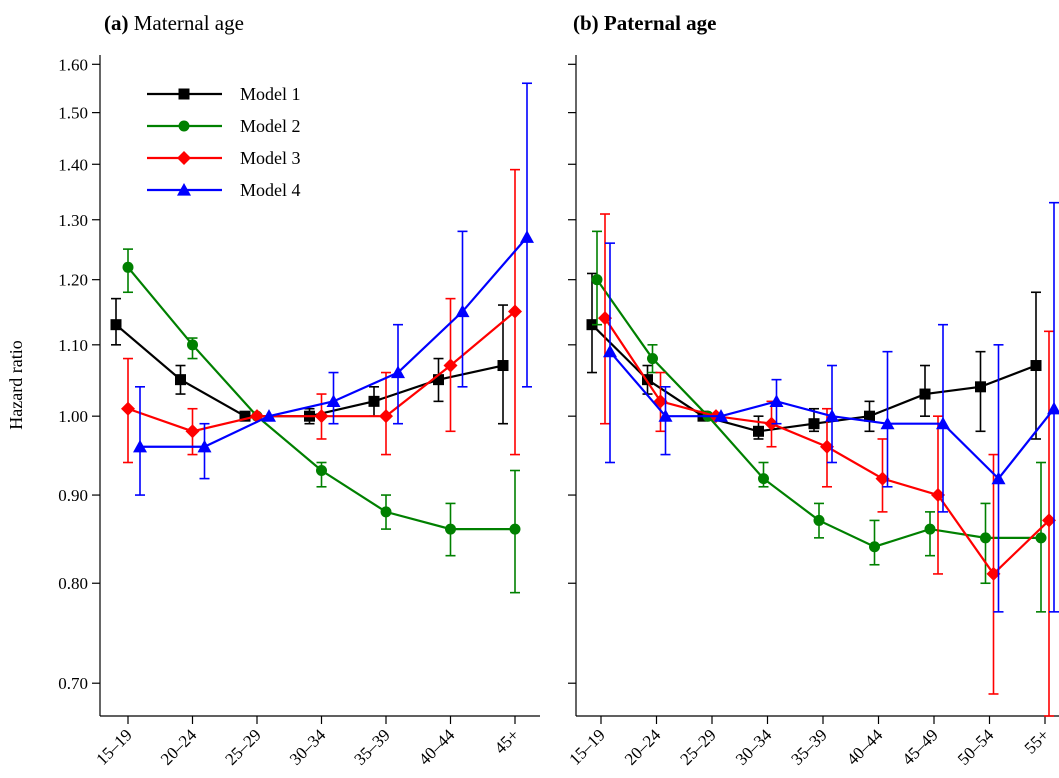 This screenshot has width=1059, height=778. What do you see at coordinates (586, 23) in the screenshot?
I see `panel-b-letter: (b)` at bounding box center [586, 23].